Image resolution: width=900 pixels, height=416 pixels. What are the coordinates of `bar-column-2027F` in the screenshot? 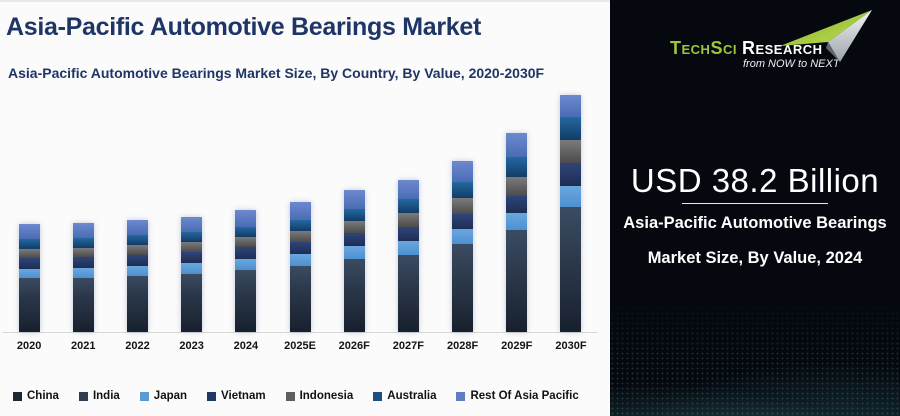 It's located at (408, 210).